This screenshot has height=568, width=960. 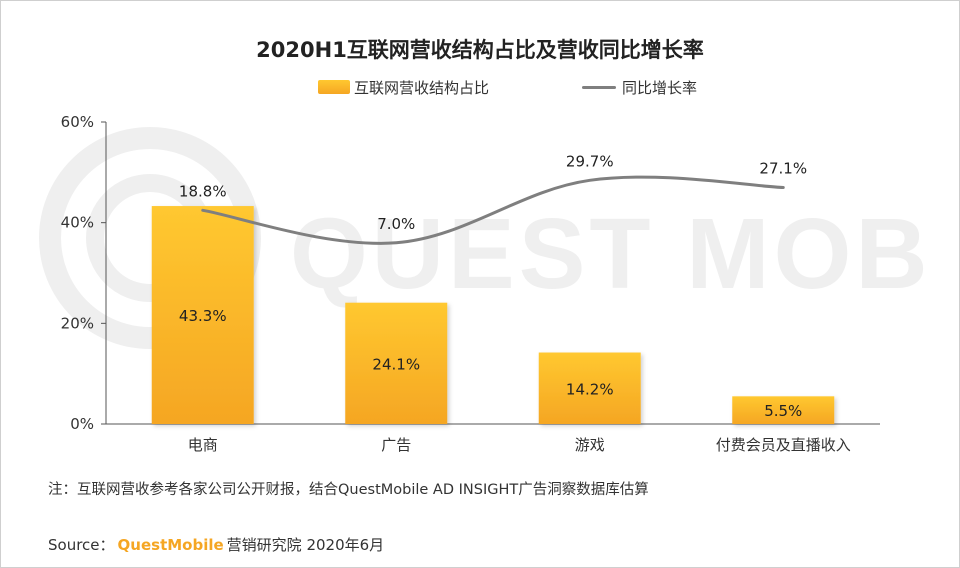 What do you see at coordinates (81, 545) in the screenshot?
I see `source-prefix: Source：` at bounding box center [81, 545].